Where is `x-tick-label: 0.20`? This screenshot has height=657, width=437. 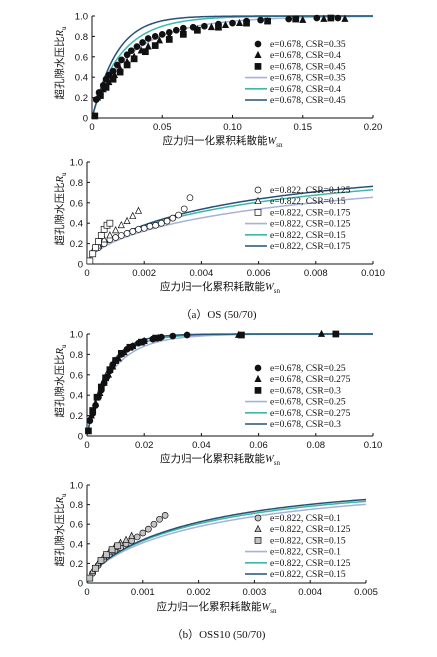
x-tick-label: 0.20 is located at coordinates (373, 127).